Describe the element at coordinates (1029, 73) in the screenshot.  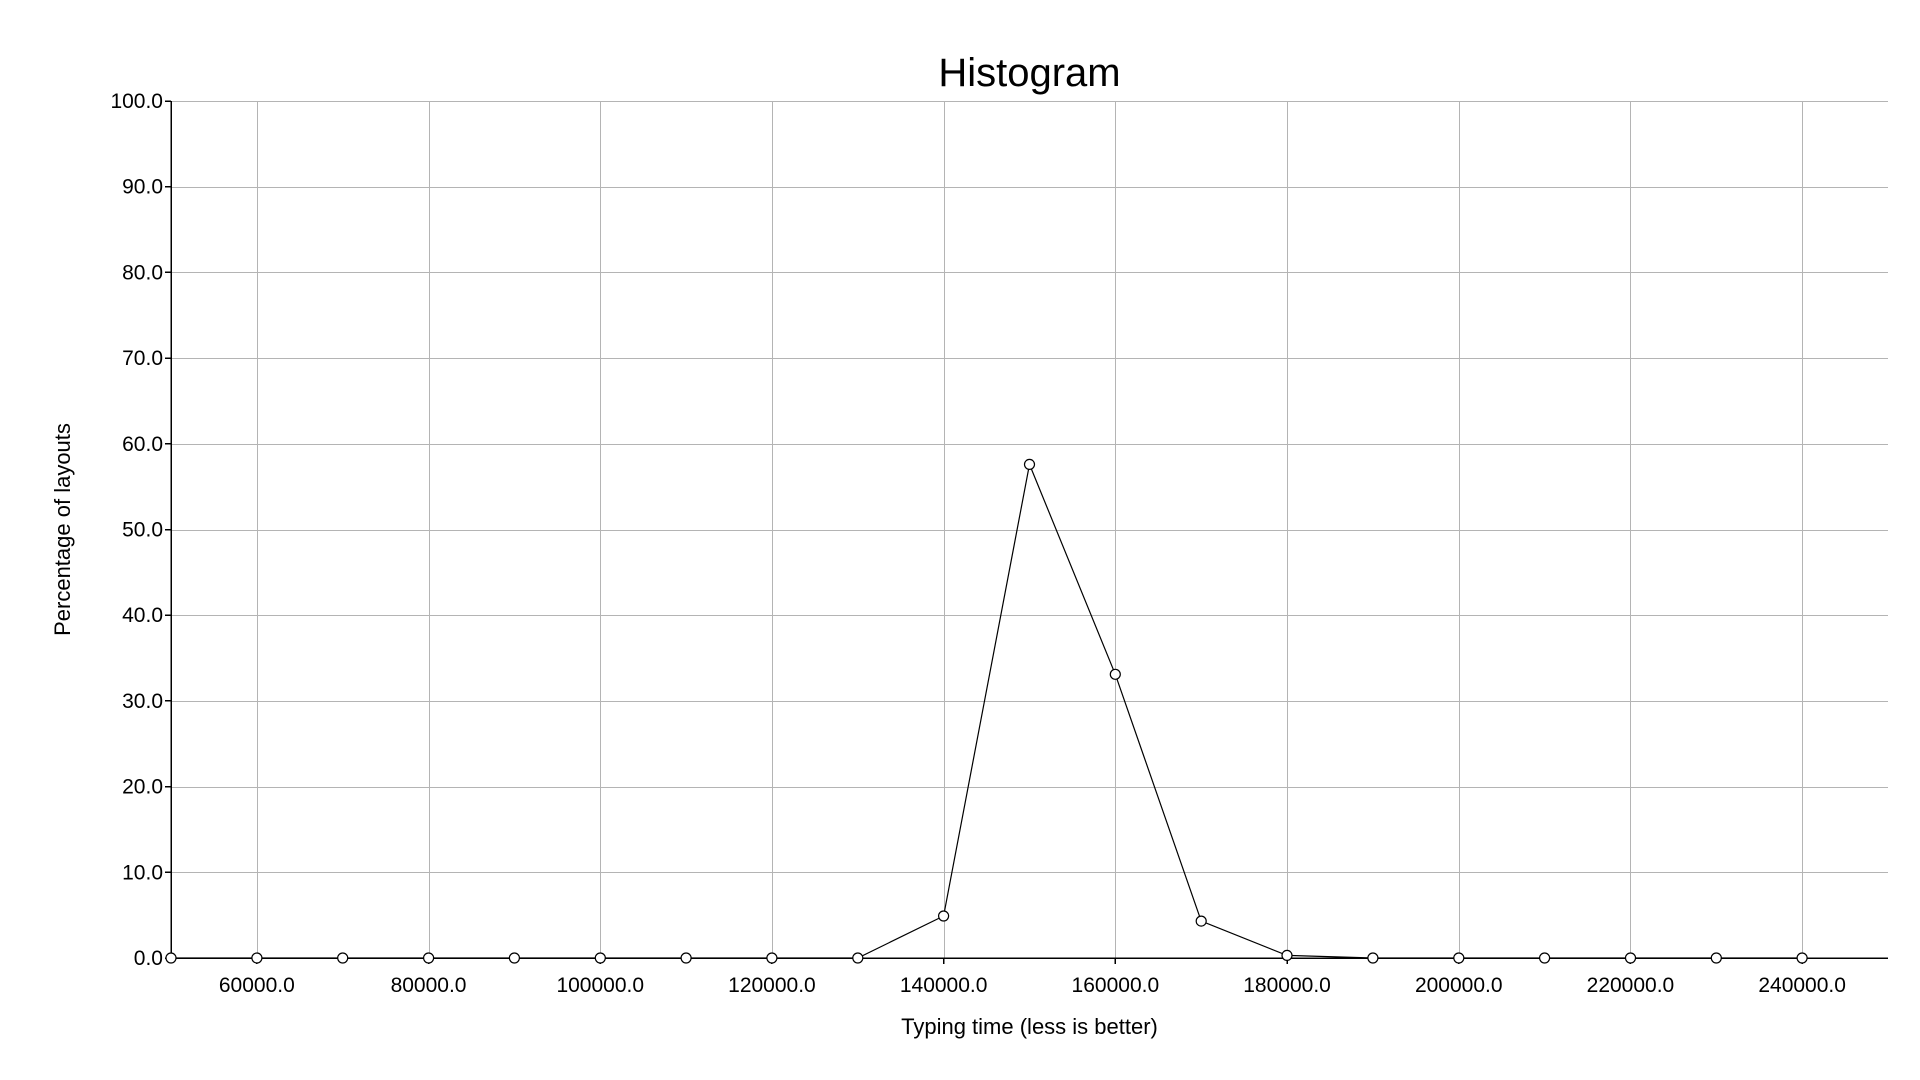
I see `chart-title: Histogram` at that location.